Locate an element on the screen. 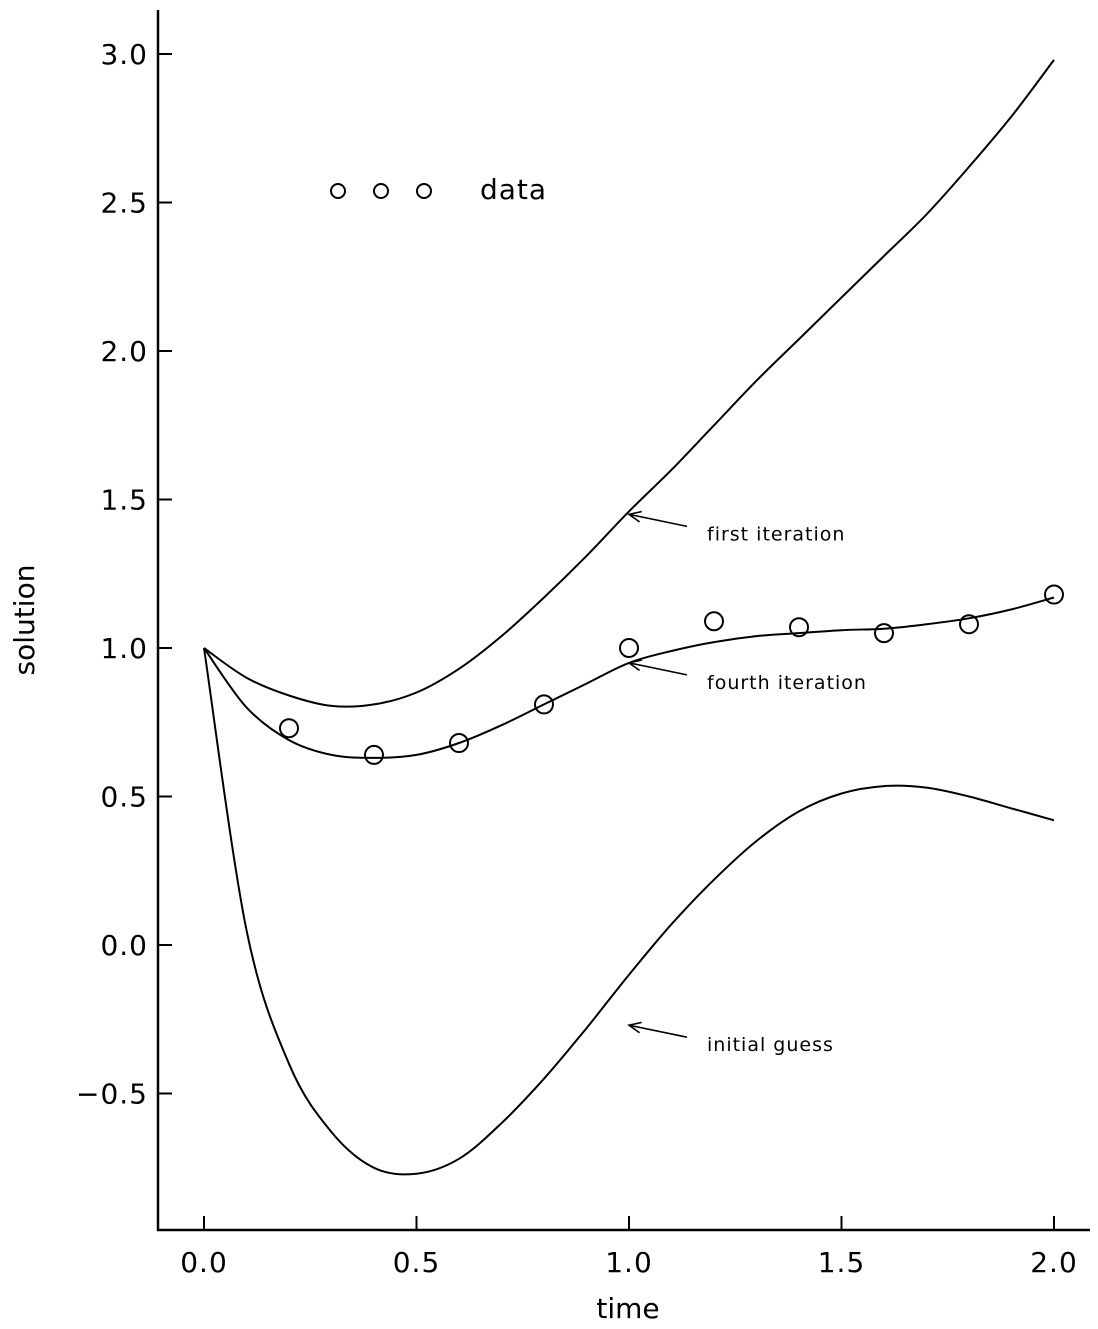 The width and height of the screenshot is (1098, 1329). series-line-fourth-iteration is located at coordinates (629, 677).